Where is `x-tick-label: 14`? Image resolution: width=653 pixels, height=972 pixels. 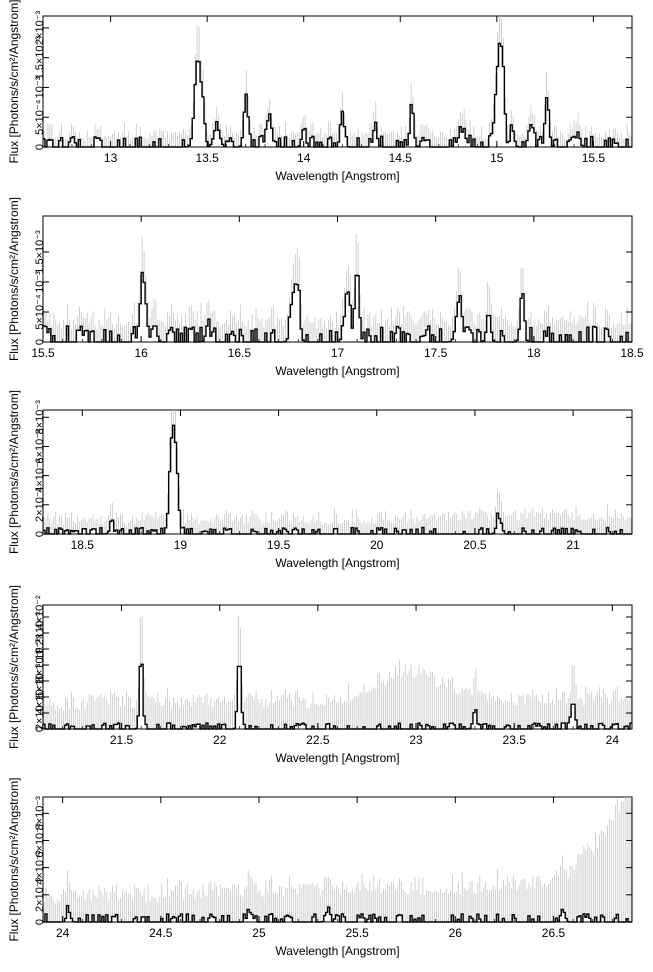 x-tick-label: 14 is located at coordinates (304, 158).